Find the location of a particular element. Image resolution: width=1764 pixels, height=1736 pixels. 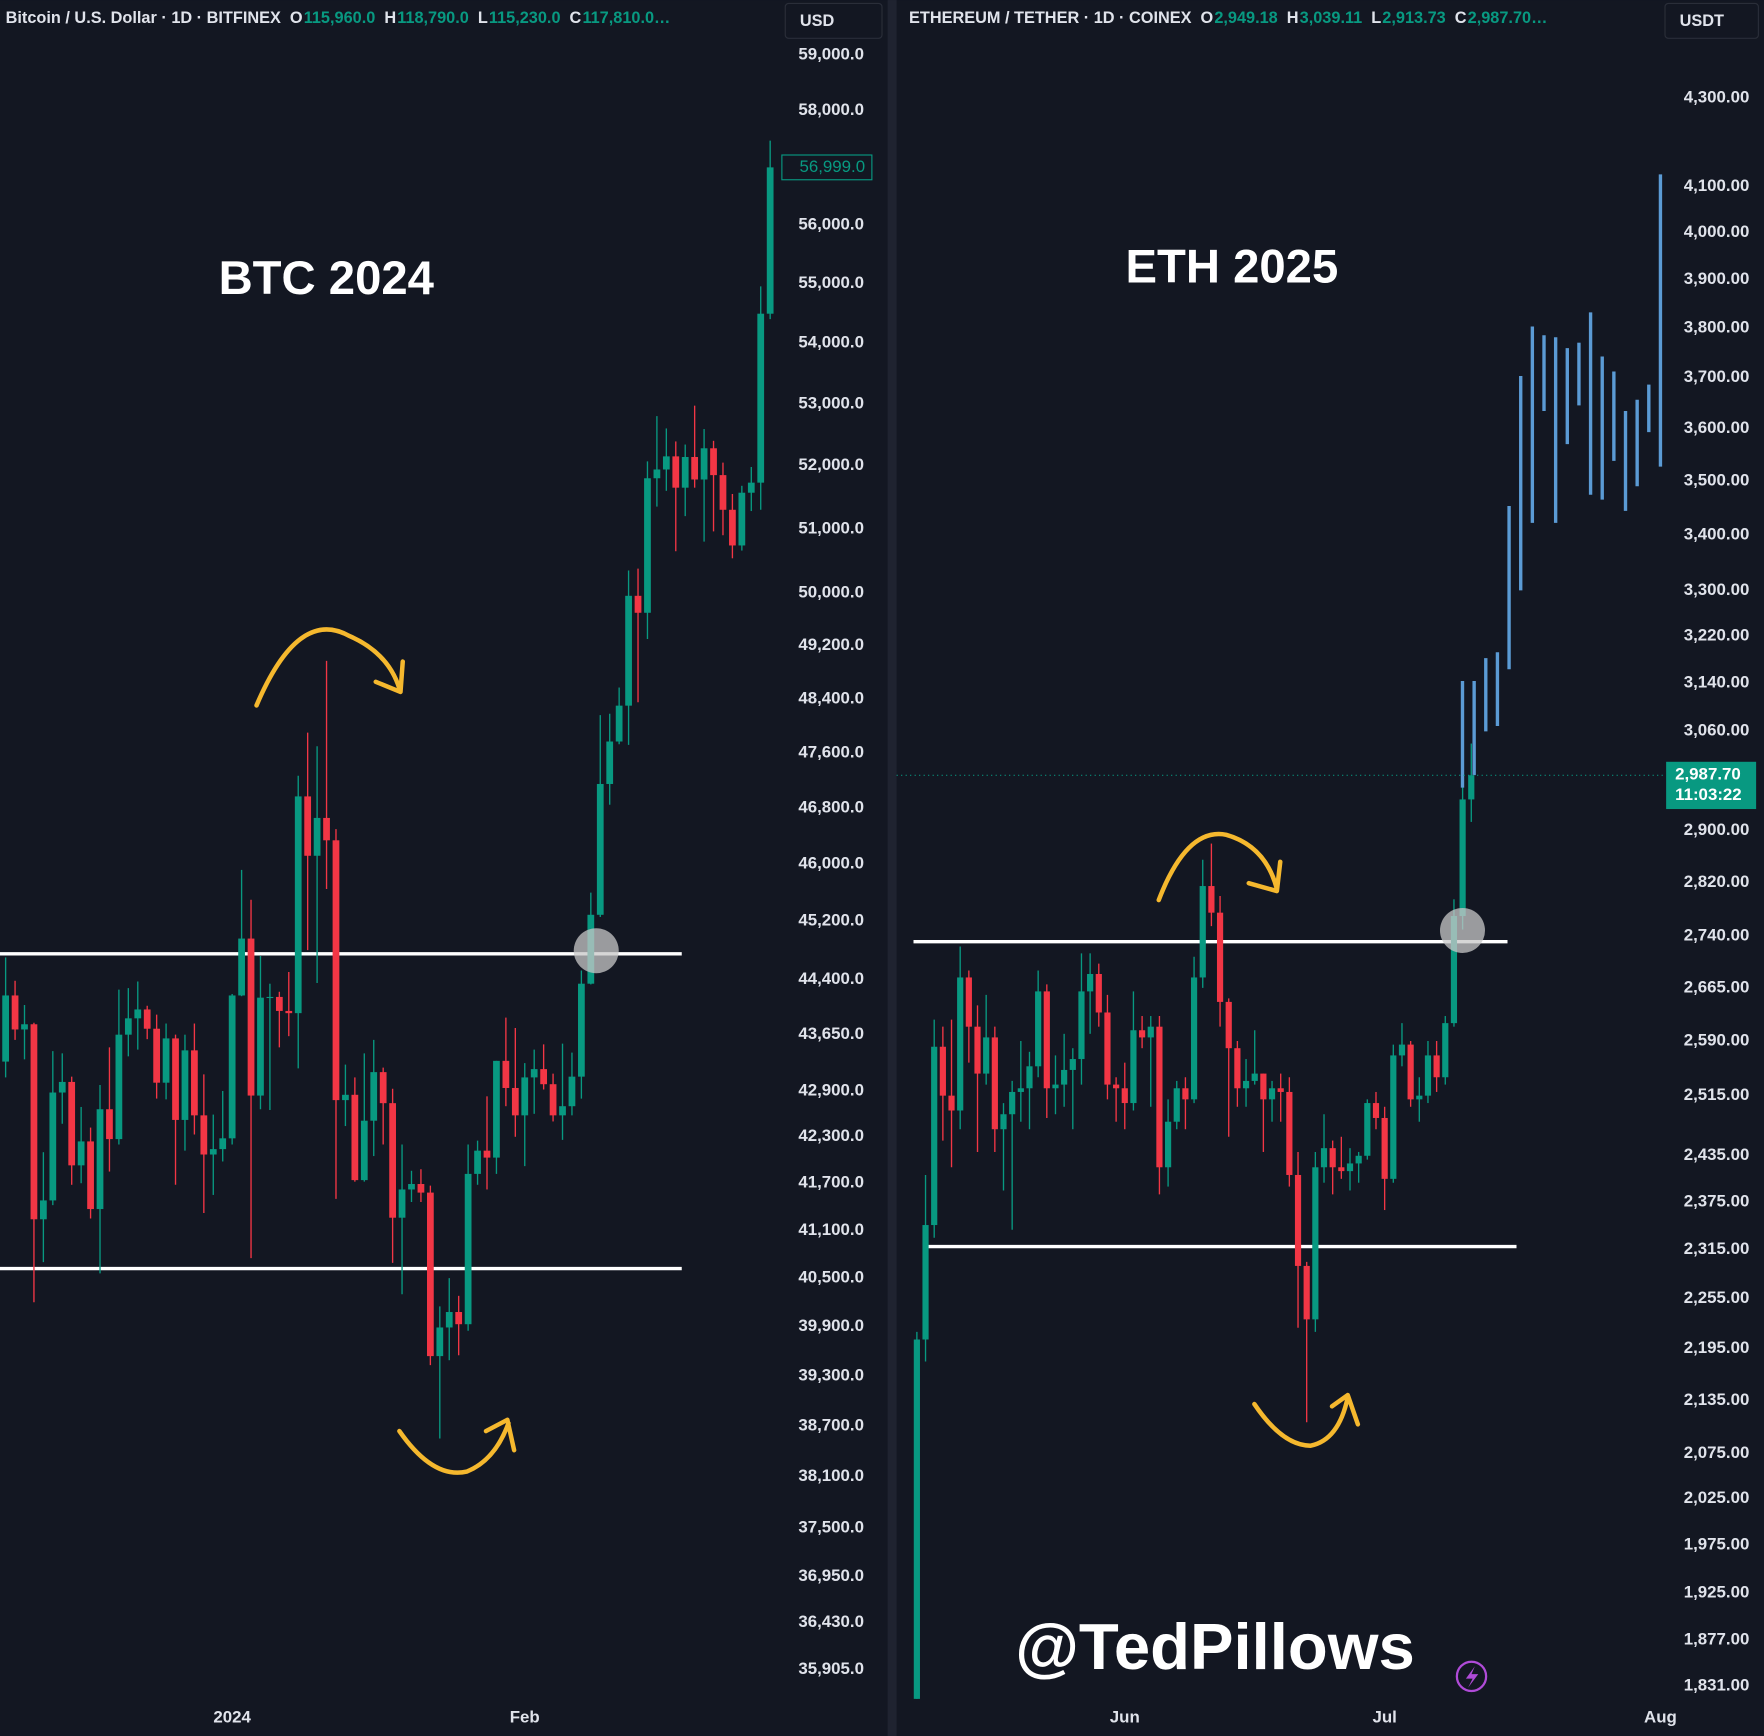

y-tick-label: 2,435.00 is located at coordinates (1717, 1154).